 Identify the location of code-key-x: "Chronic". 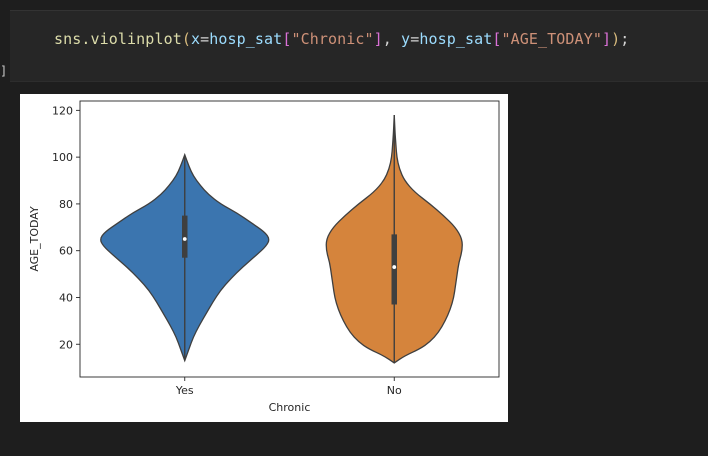
(332, 39).